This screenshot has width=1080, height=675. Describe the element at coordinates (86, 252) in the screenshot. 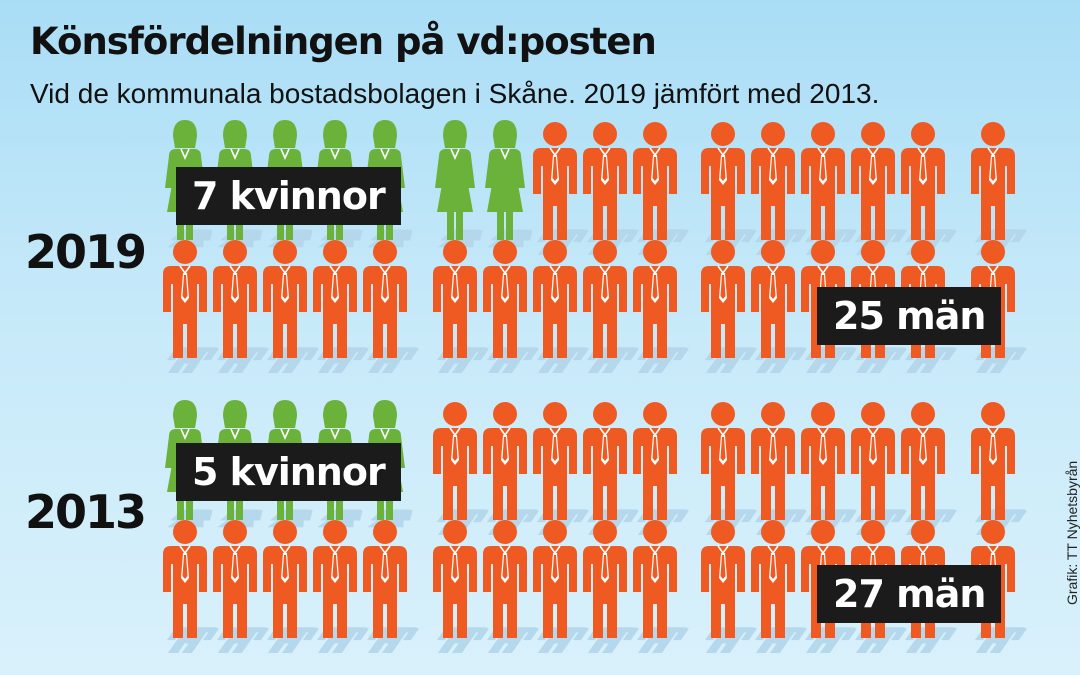

I see `year-label-2019: 2019` at that location.